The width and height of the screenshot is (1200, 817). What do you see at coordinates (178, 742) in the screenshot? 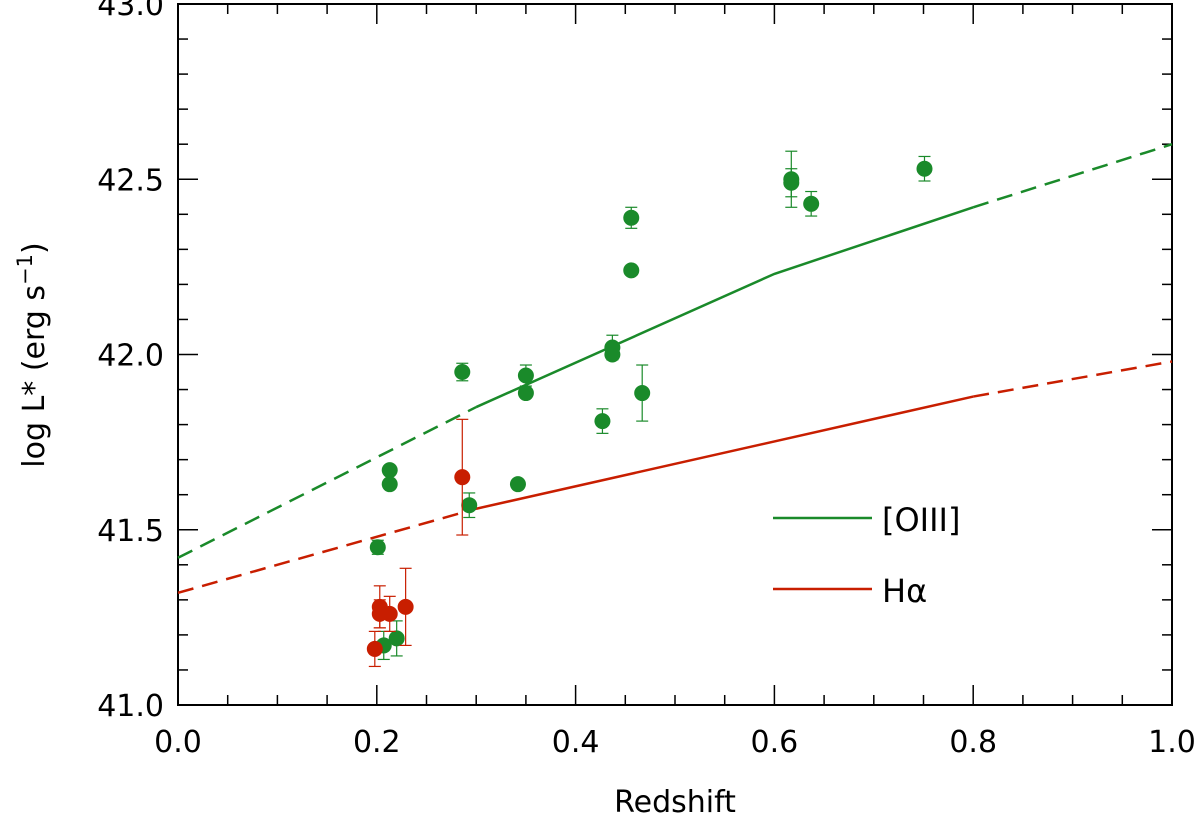
I see `x-tick-label: 0.0` at bounding box center [178, 742].